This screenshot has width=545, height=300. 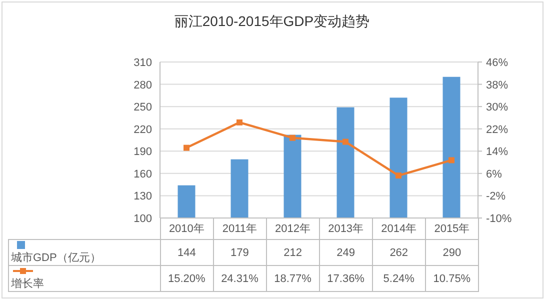 I want to click on x-tick-label: 2015年, so click(x=451, y=229).